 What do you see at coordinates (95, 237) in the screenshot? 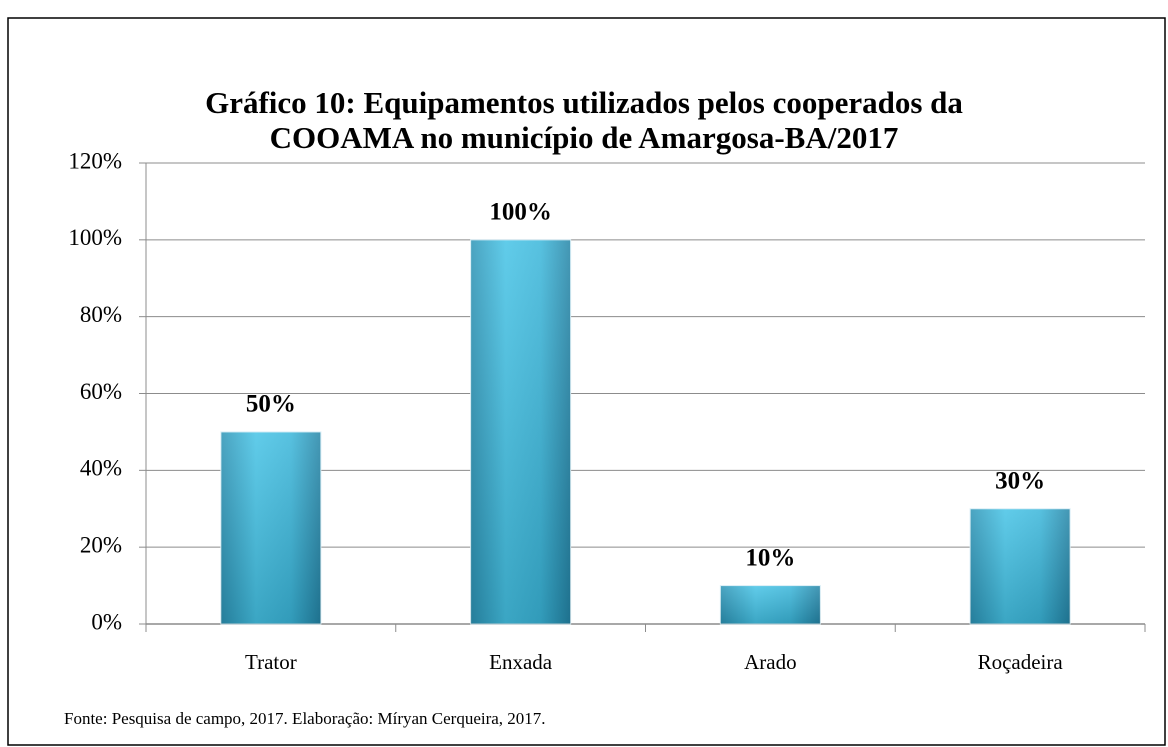
I see `y-tick-label: 100%` at bounding box center [95, 237].